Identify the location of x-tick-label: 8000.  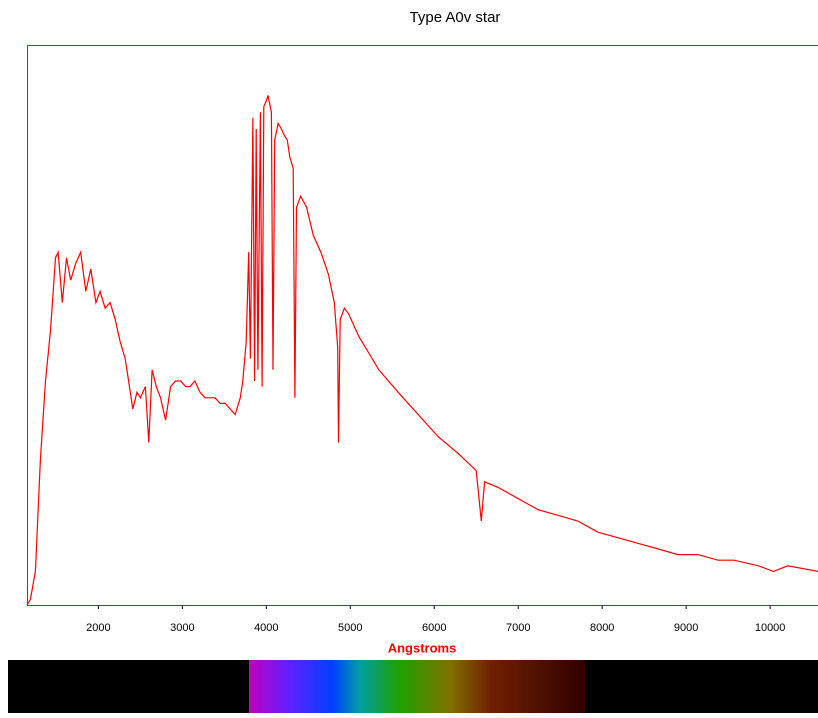
(602, 628).